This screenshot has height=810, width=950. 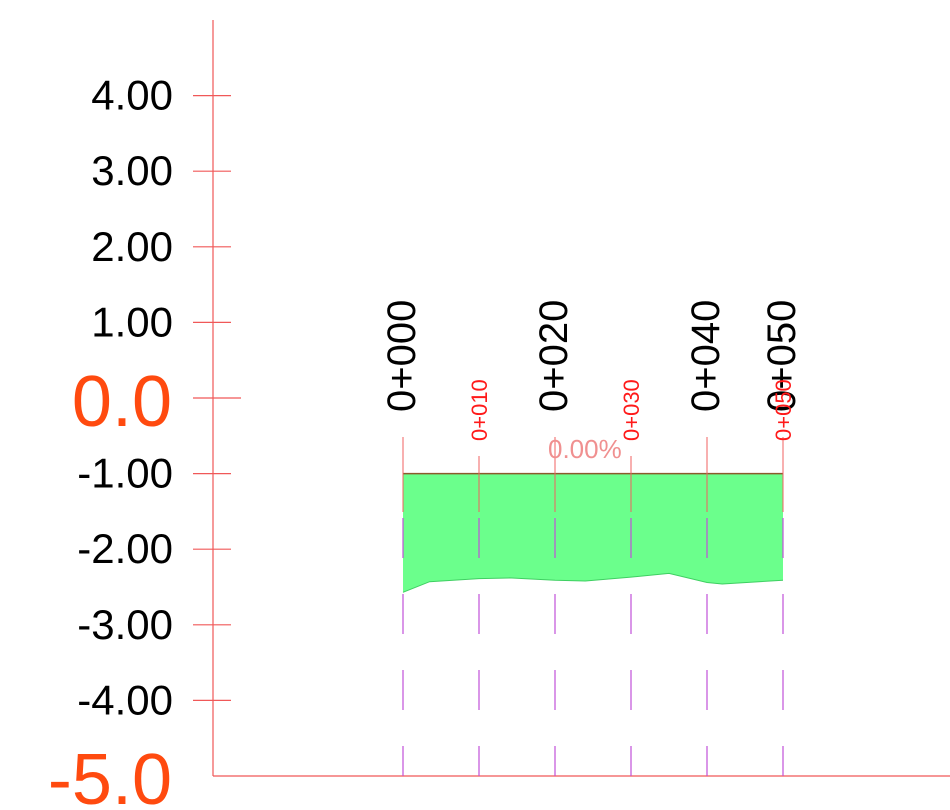 I want to click on fill-layer, so click(x=593, y=532).